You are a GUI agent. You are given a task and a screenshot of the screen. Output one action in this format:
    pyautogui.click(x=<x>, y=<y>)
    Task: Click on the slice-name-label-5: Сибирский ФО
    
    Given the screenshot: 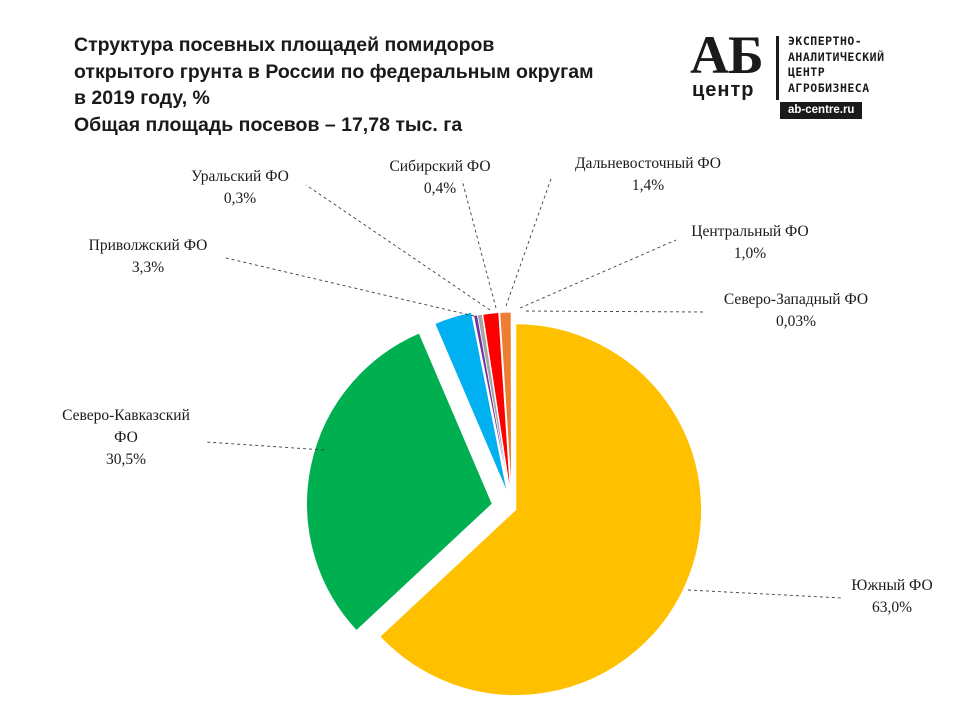 What is the action you would take?
    pyautogui.click(x=439, y=166)
    